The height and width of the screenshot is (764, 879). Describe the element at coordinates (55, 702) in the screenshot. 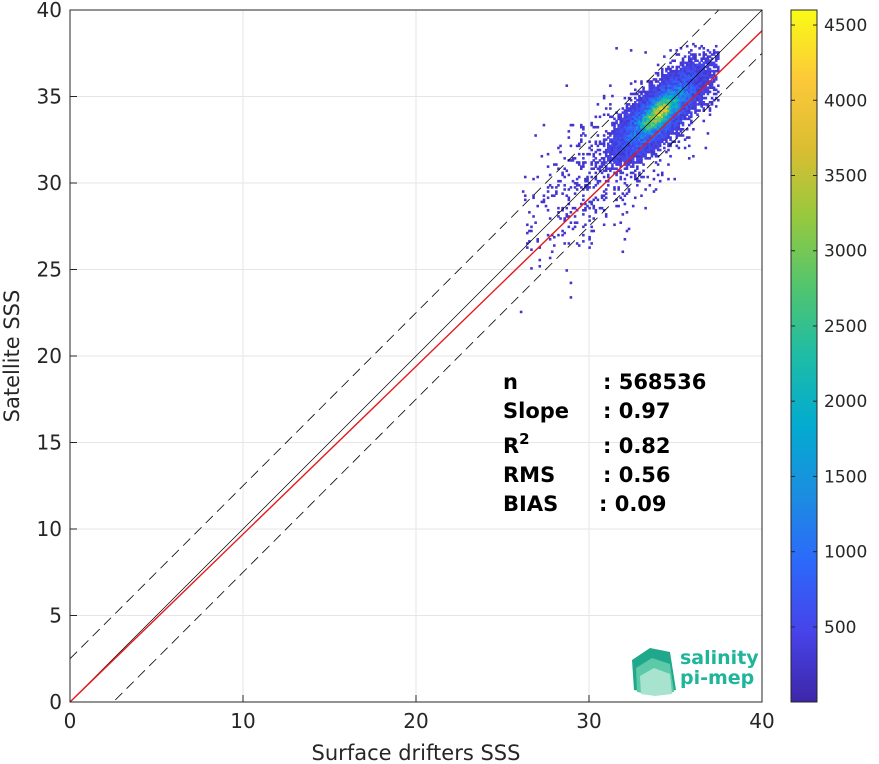

I see `y-tick-label: 0` at that location.